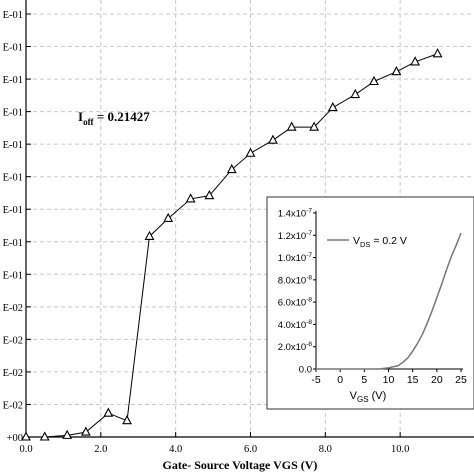 The image size is (474, 474). Describe the element at coordinates (100, 449) in the screenshot. I see `main-x-tick-label: 2.0` at that location.